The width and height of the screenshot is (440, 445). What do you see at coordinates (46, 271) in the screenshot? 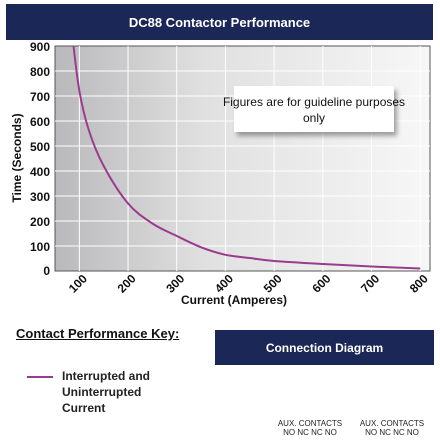
I see `y-tick-label: 0` at bounding box center [46, 271].